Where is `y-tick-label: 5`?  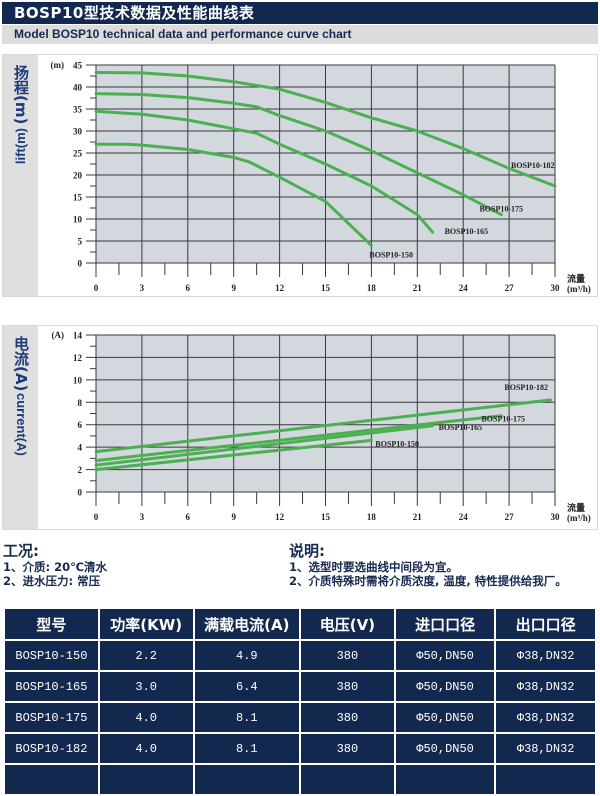
y-tick-label: 5 is located at coordinates (80, 242).